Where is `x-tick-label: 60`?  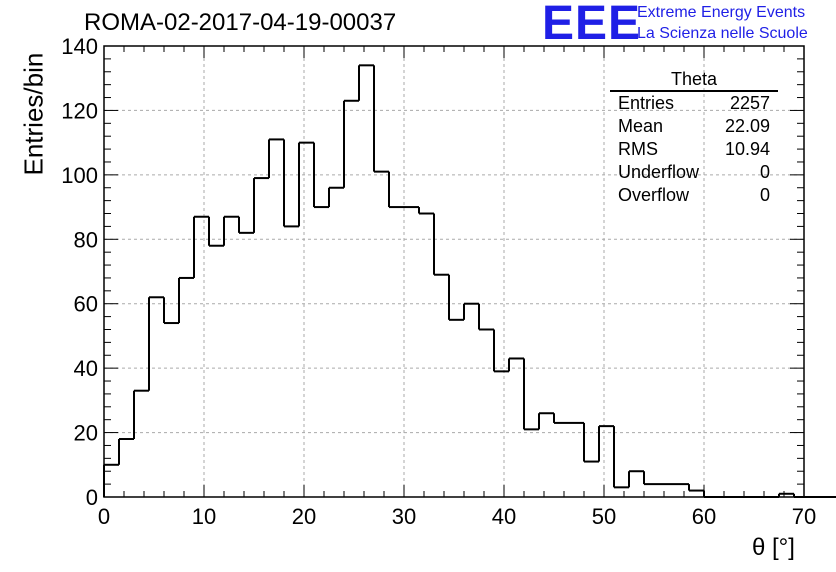 x-tick-label: 60 is located at coordinates (704, 516).